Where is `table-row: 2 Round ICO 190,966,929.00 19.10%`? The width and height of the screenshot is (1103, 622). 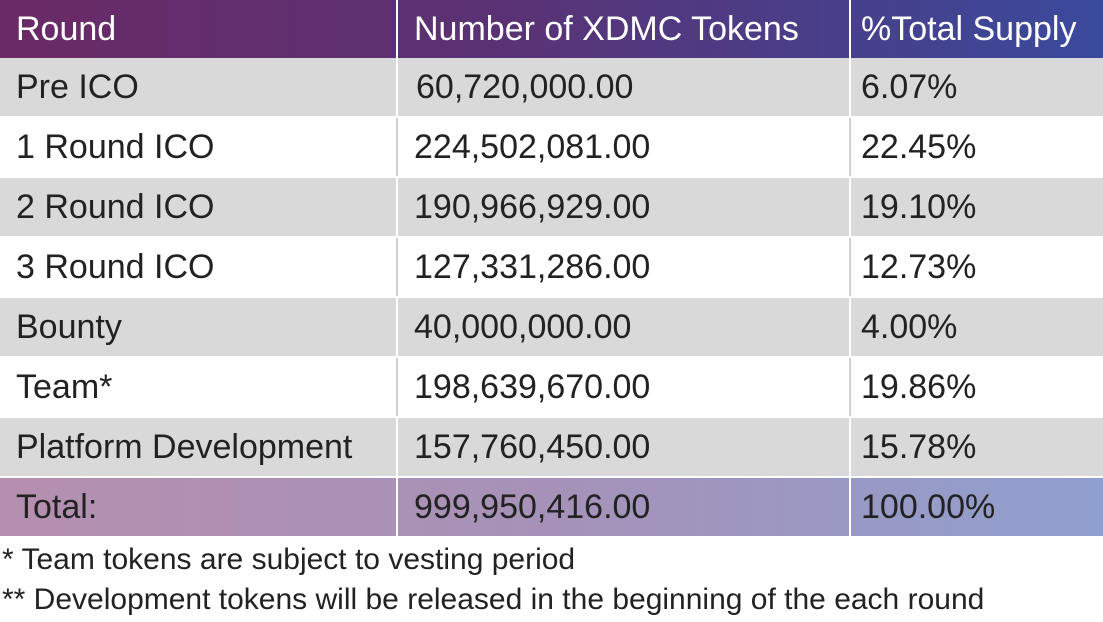
table-row: 2 Round ICO 190,966,929.00 19.10% is located at coordinates (551, 207).